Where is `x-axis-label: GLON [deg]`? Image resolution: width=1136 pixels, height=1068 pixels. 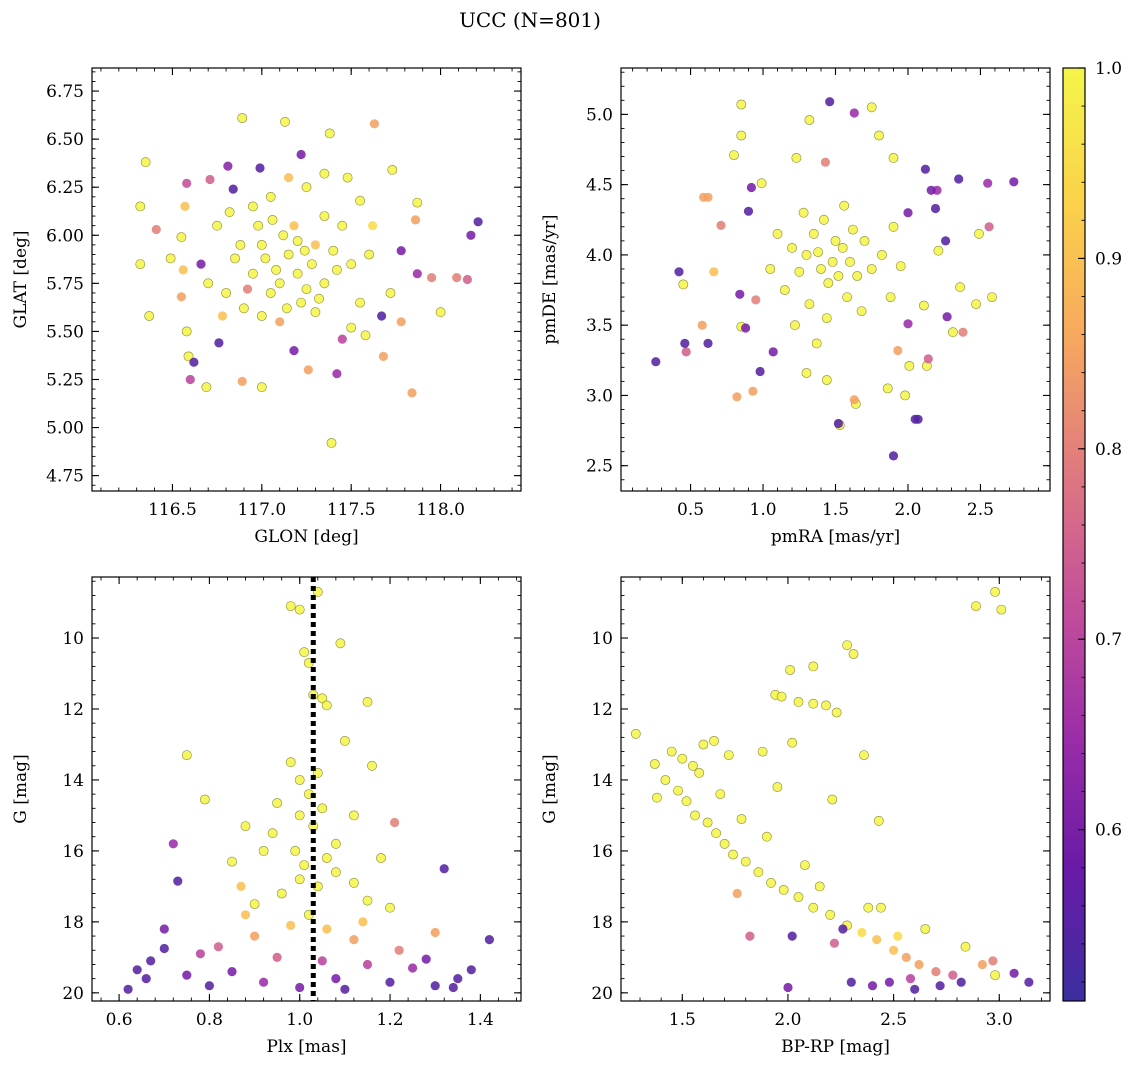
x-axis-label: GLON [deg] is located at coordinates (306, 537).